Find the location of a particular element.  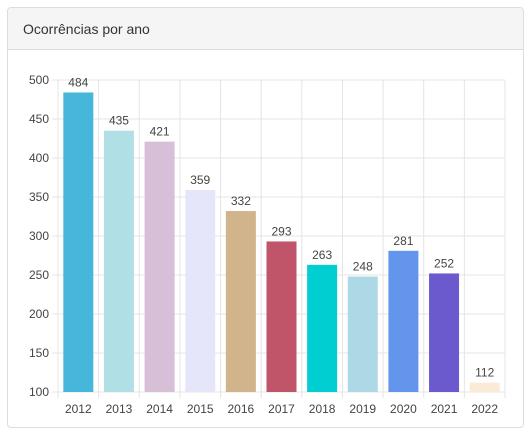

bar-2022 is located at coordinates (484, 387).